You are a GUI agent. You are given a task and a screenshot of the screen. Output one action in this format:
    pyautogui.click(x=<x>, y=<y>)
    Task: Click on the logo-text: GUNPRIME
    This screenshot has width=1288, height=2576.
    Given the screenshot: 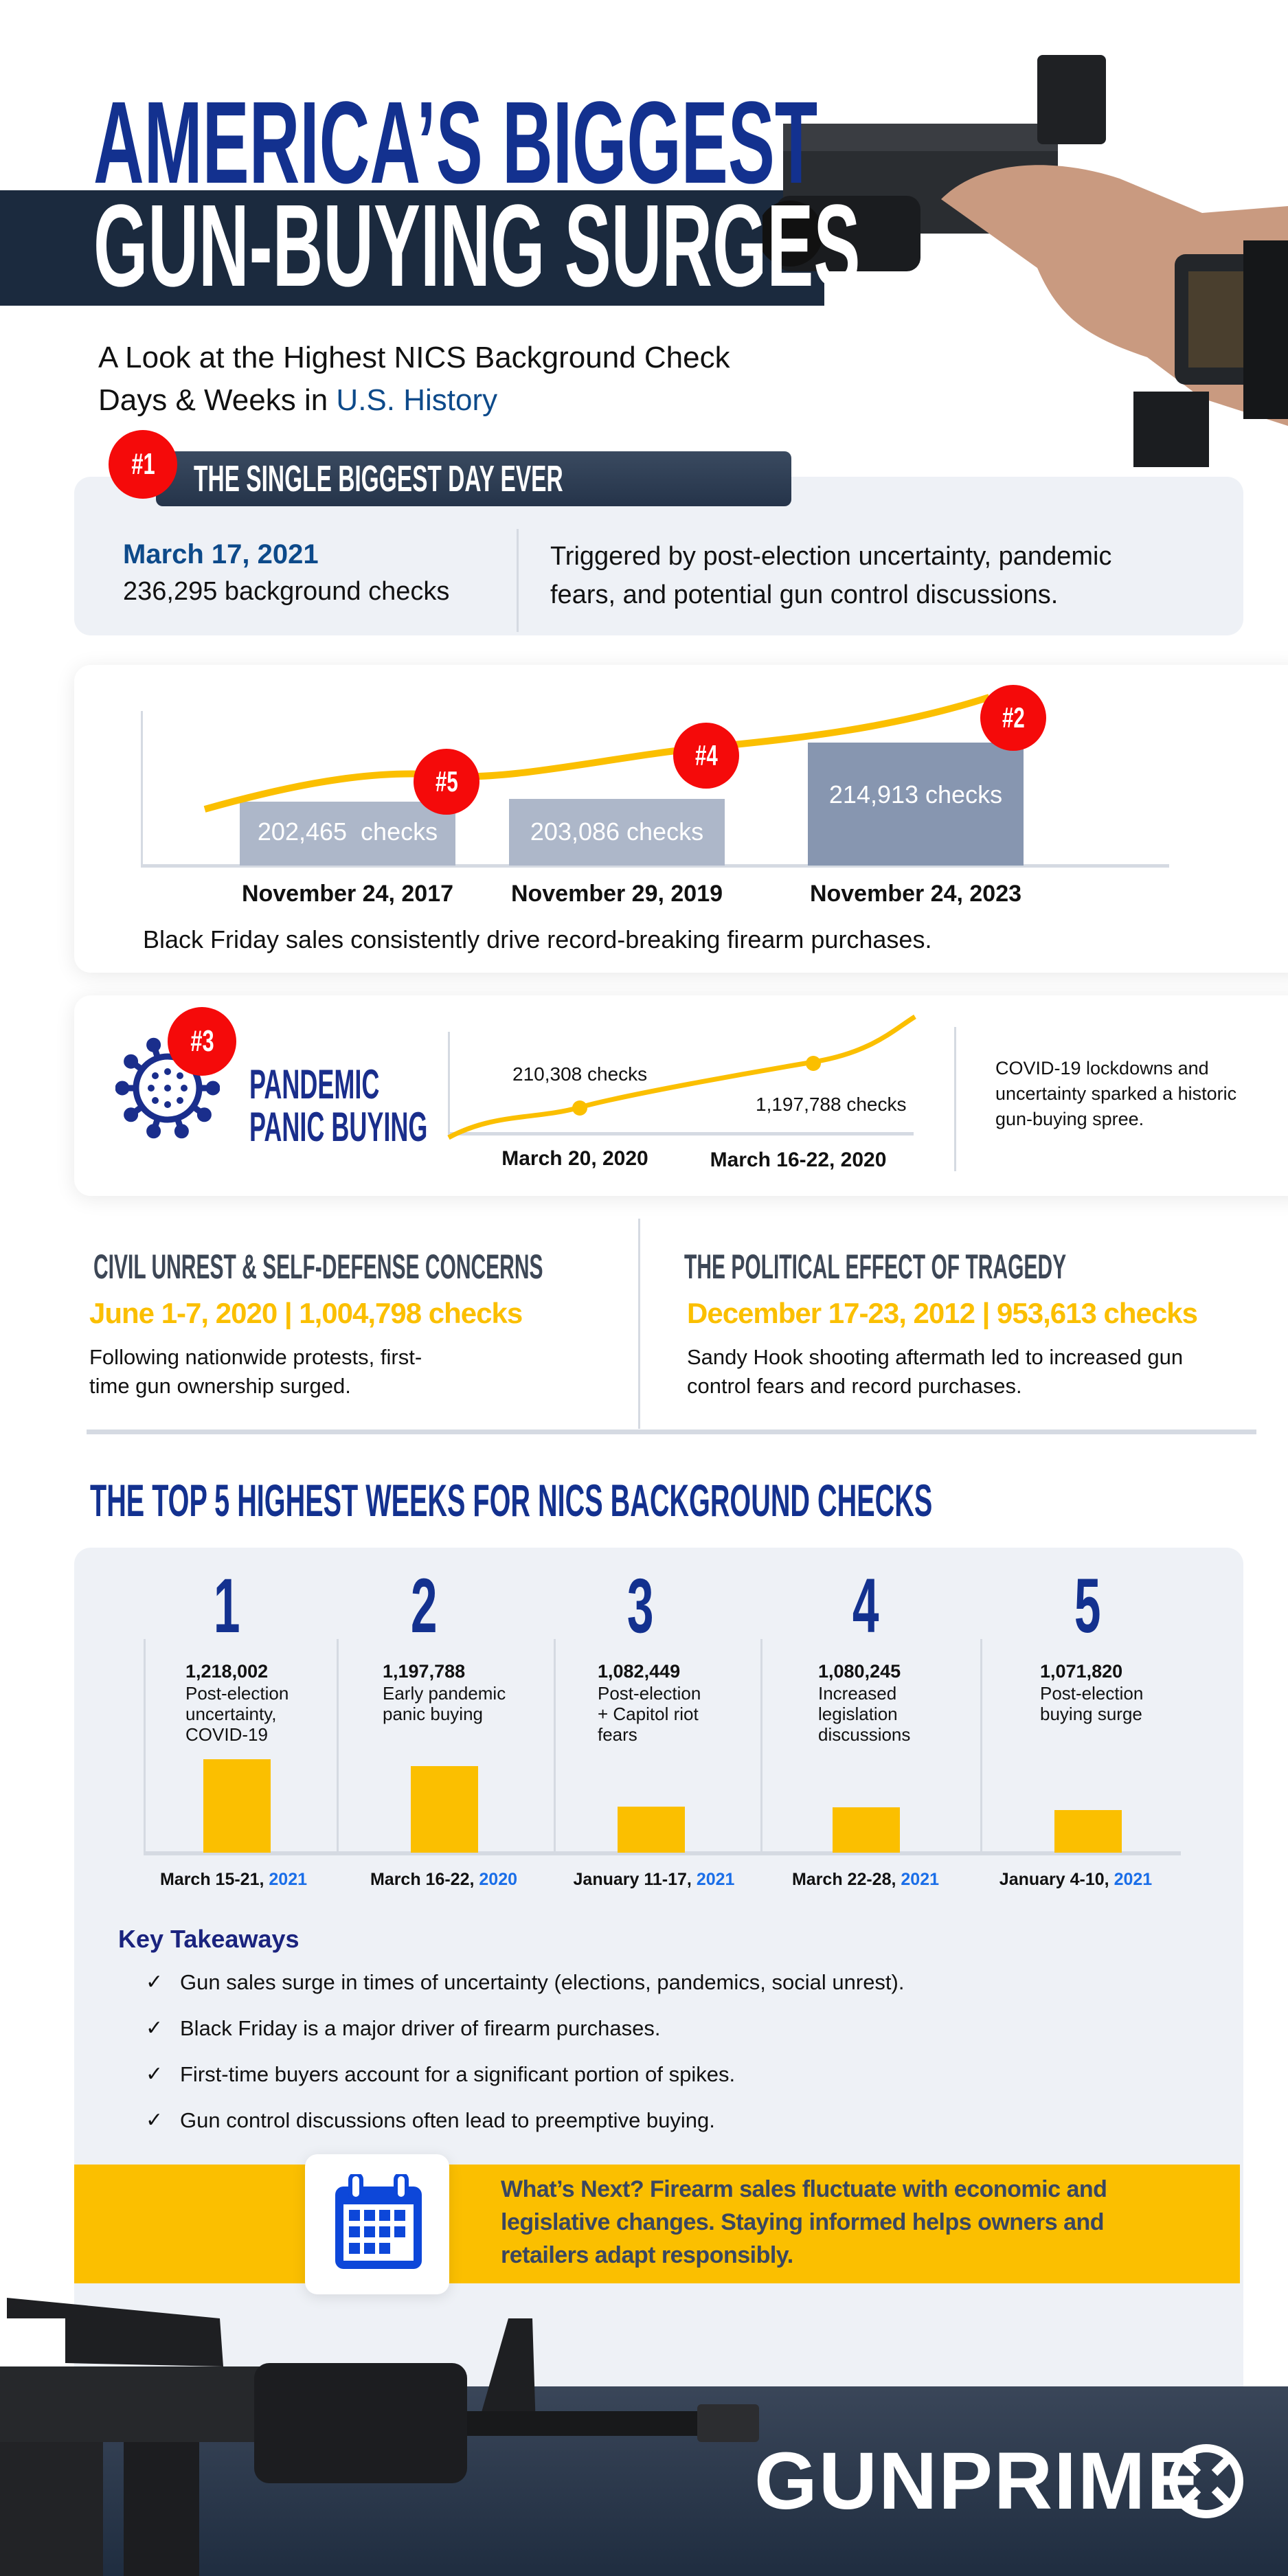 What is the action you would take?
    pyautogui.click(x=978, y=2481)
    